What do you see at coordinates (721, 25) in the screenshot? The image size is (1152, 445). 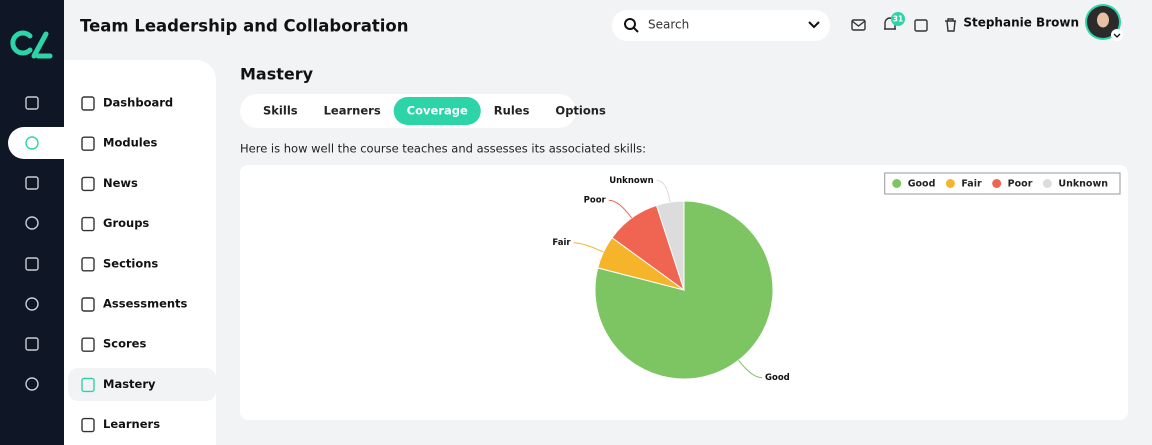 I see `search-box` at bounding box center [721, 25].